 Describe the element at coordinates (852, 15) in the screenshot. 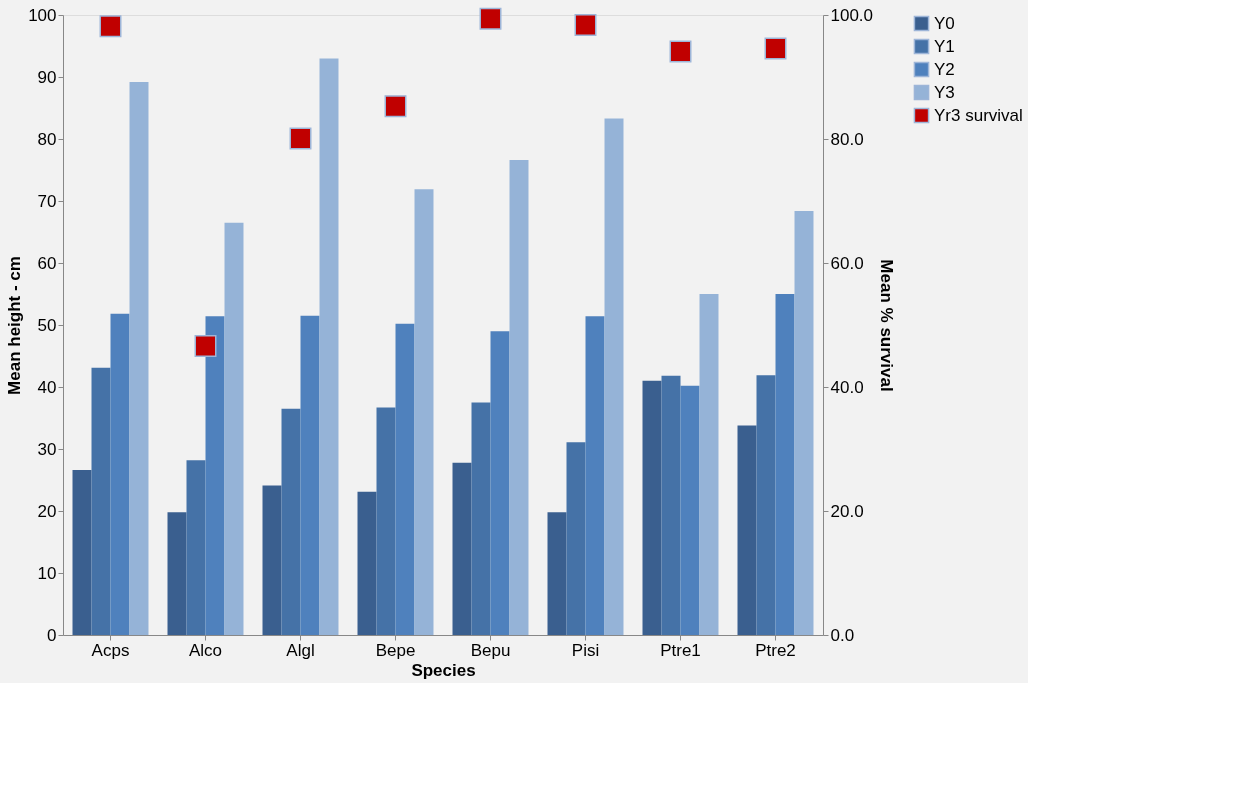

I see `y2-tick-label: 100.0` at that location.